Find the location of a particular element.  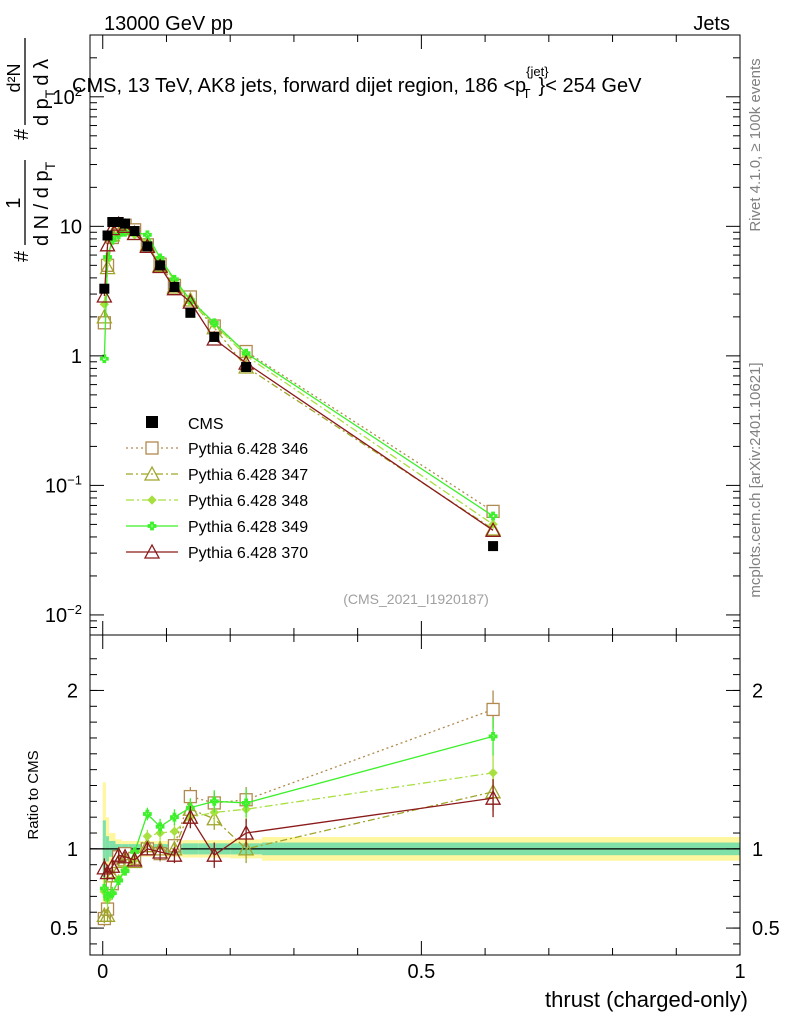

ylabel-frac2-den: d pTd λ is located at coordinates (44, 92).